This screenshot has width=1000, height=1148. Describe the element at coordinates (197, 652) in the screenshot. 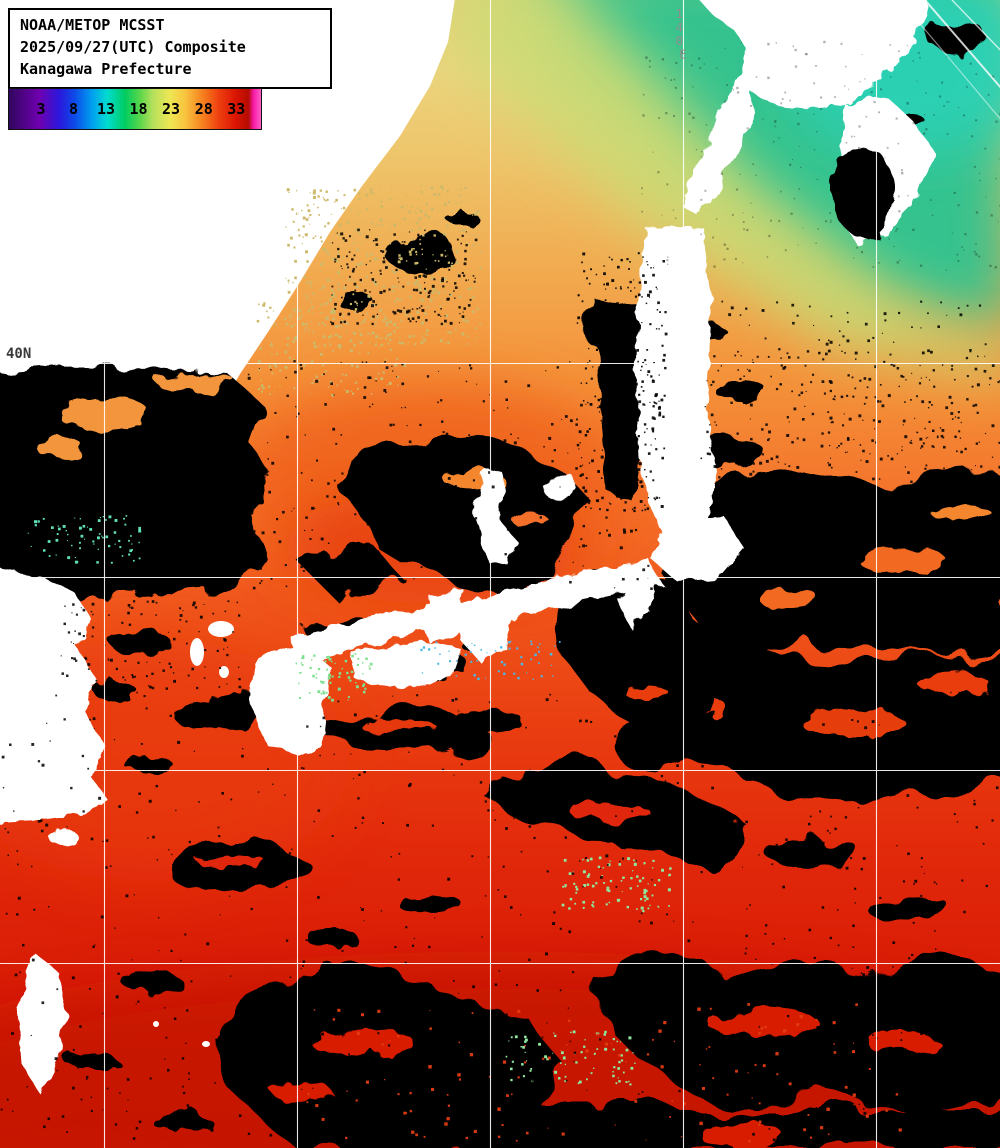

I see `land-tsushima` at that location.